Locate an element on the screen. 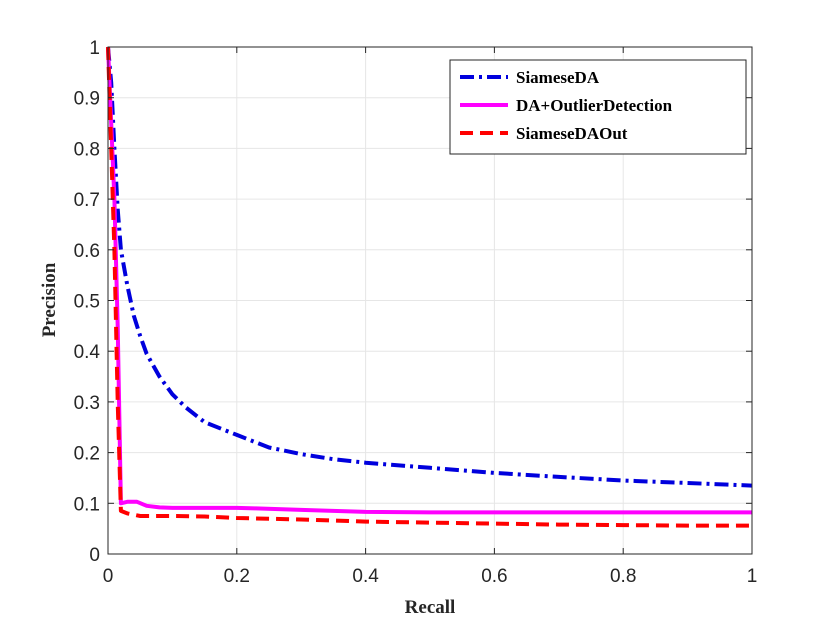  x-tick-label: 1 is located at coordinates (752, 576).